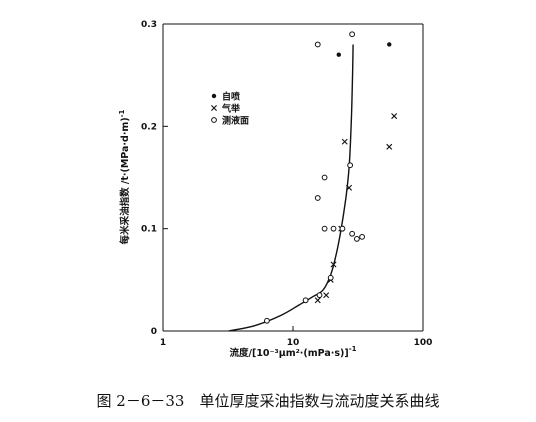  I want to click on y-tick-label: 0.2, so click(149, 127).